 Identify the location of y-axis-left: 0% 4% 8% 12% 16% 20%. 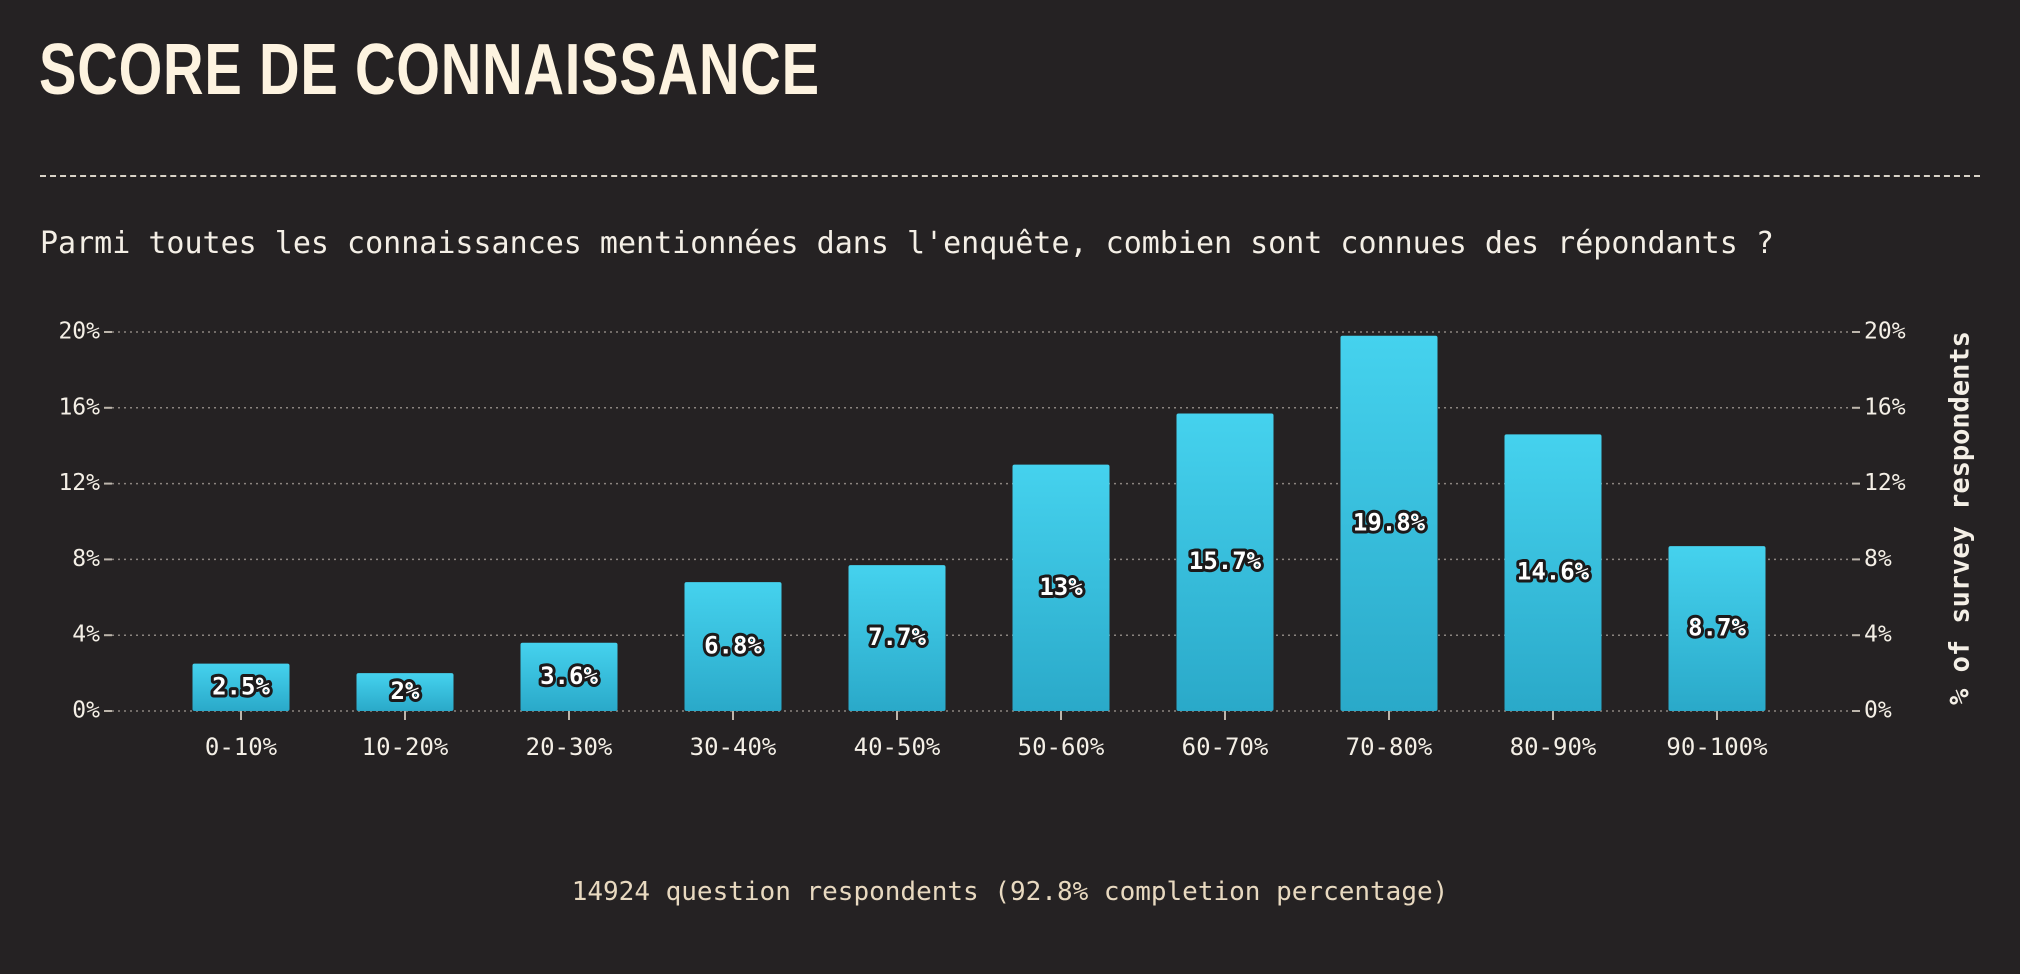
(85, 521).